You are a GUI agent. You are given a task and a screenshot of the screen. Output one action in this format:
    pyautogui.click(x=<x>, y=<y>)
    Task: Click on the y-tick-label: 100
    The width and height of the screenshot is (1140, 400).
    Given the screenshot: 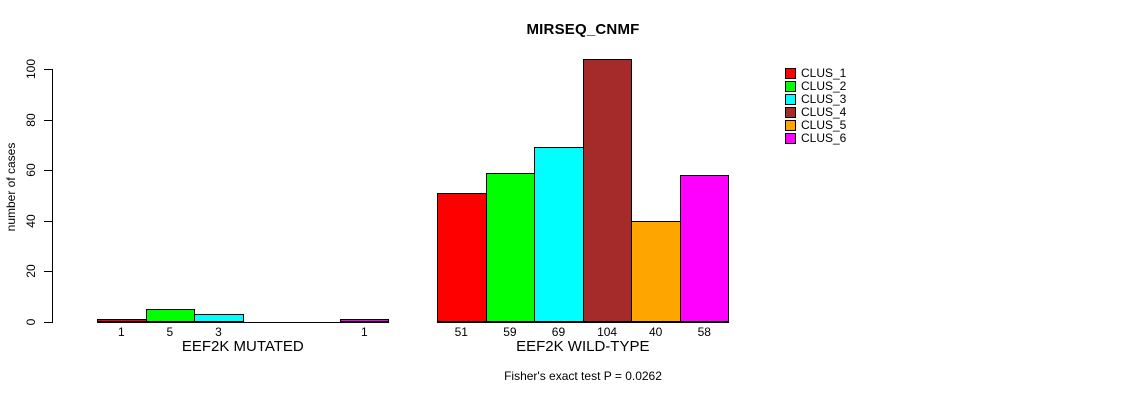 What is the action you would take?
    pyautogui.click(x=31, y=69)
    